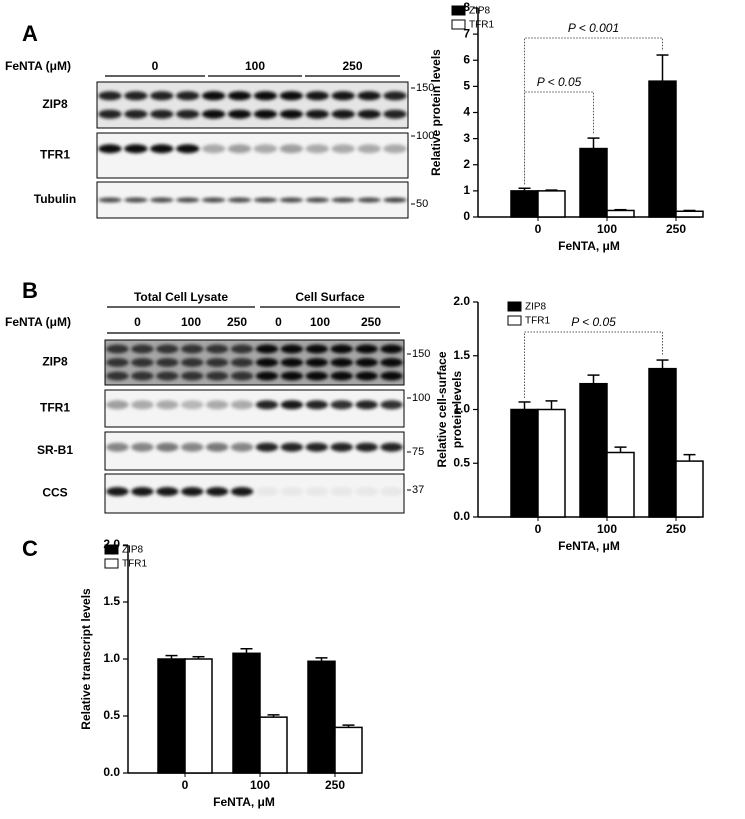 Image resolution: width=745 pixels, height=819 pixels. Describe the element at coordinates (254, 408) in the screenshot. I see `blot-box` at that location.